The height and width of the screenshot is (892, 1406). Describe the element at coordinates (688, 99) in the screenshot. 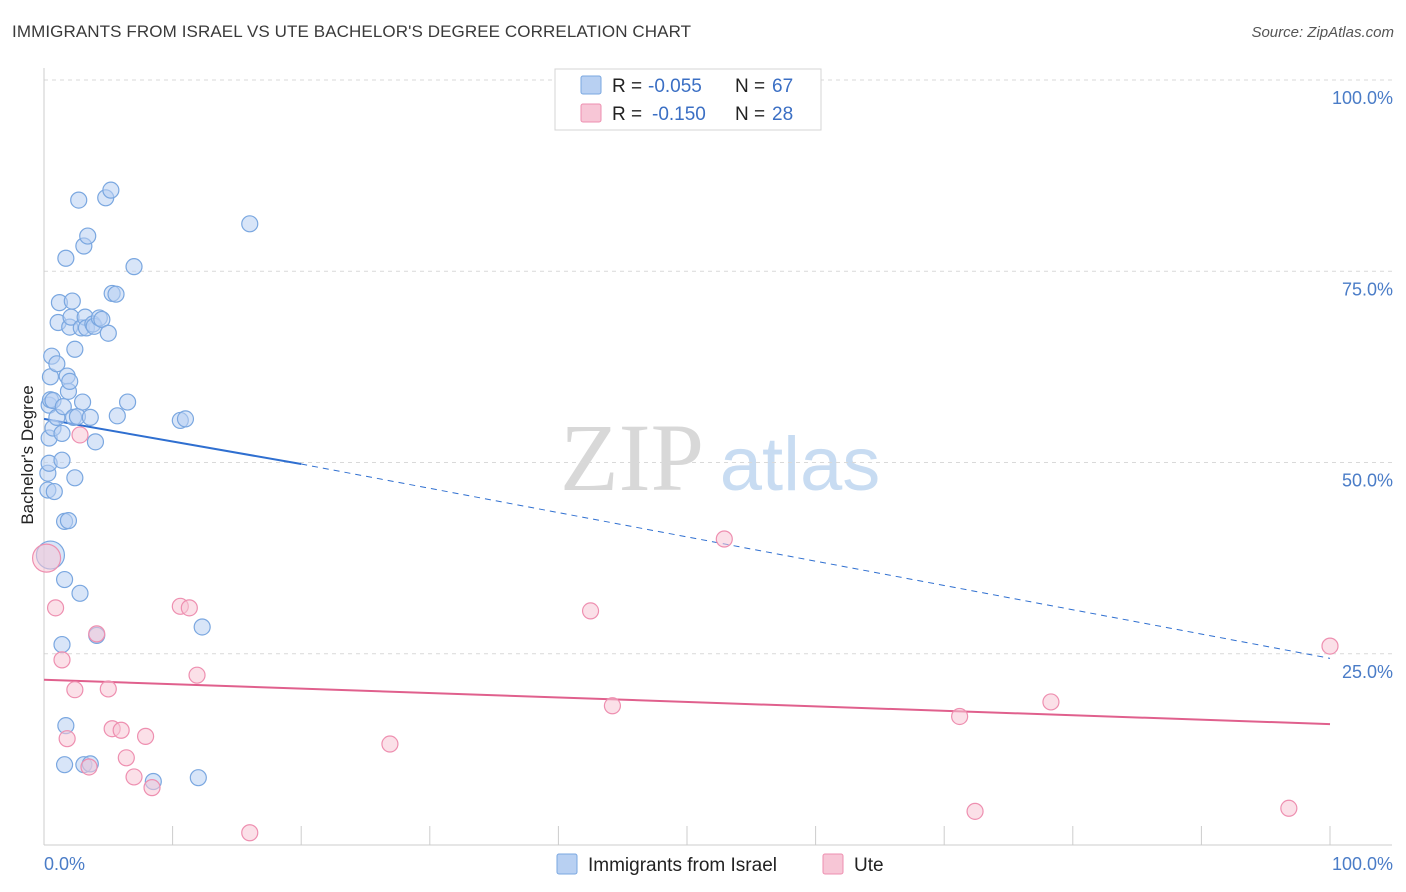

I see `stats-legend: R = -0.055 N = 67 R = -0.150 N = 28` at that location.